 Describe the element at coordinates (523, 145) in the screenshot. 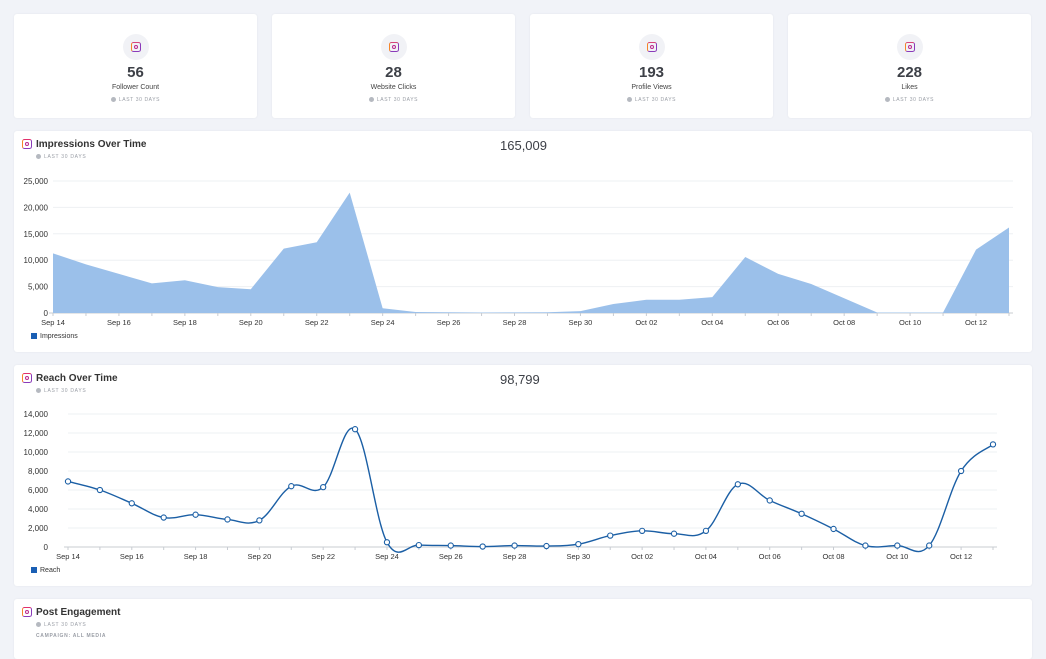

I see `impressions-total: 165,009` at that location.